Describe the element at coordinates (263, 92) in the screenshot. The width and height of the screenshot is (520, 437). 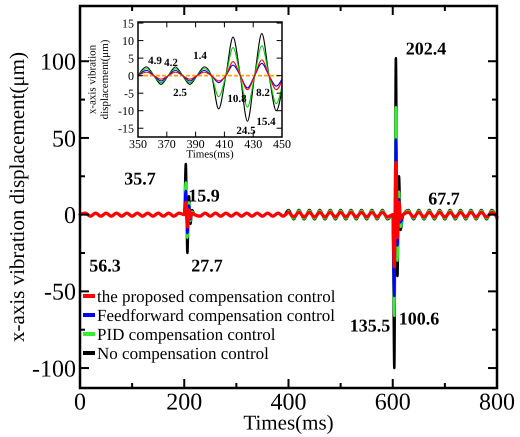
I see `annotation: 8.2` at that location.